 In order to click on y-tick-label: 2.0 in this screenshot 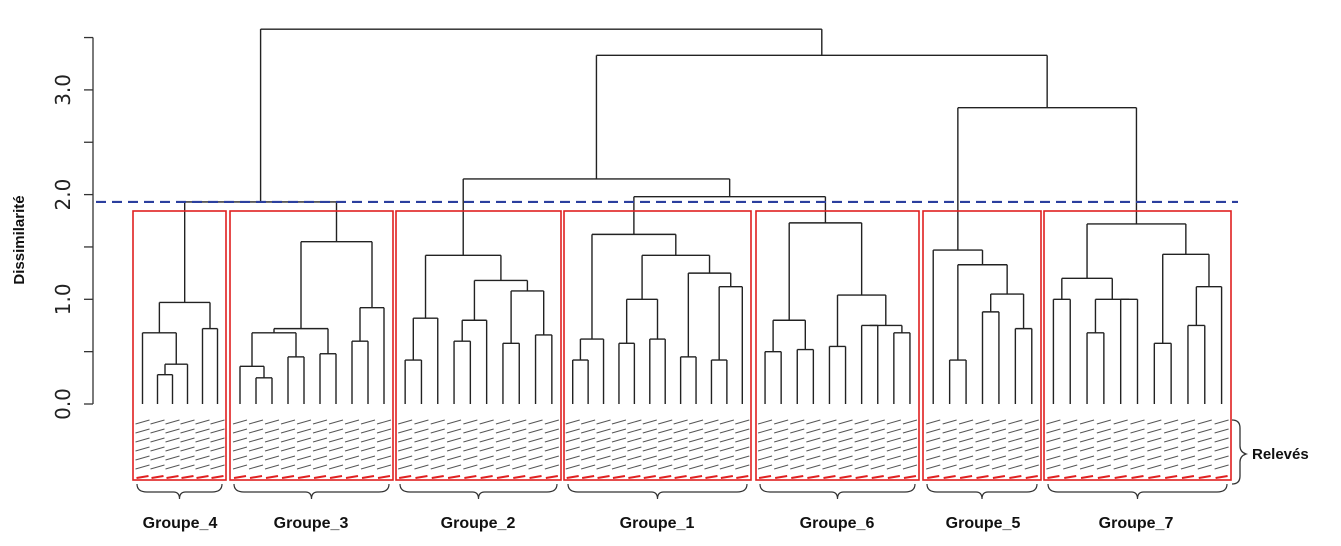, I will do `click(63, 195)`.